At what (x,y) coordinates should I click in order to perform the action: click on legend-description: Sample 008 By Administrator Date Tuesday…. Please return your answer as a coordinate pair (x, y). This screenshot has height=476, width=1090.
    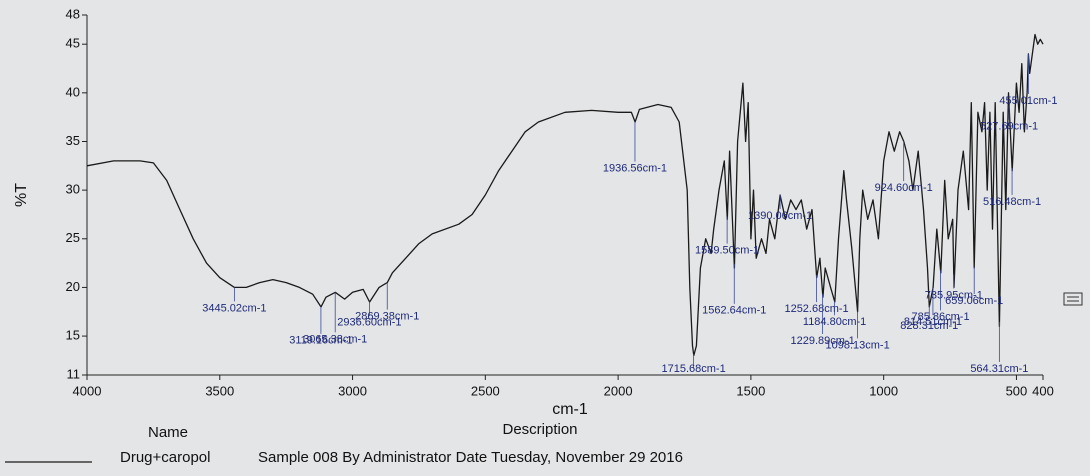
    Looking at the image, I should click on (470, 457).